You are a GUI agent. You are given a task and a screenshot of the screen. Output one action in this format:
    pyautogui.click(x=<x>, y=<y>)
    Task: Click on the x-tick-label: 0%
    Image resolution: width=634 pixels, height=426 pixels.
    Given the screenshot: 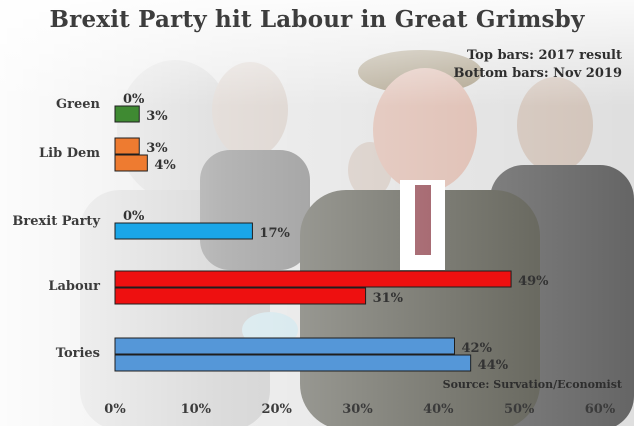 What is the action you would take?
    pyautogui.click(x=115, y=409)
    